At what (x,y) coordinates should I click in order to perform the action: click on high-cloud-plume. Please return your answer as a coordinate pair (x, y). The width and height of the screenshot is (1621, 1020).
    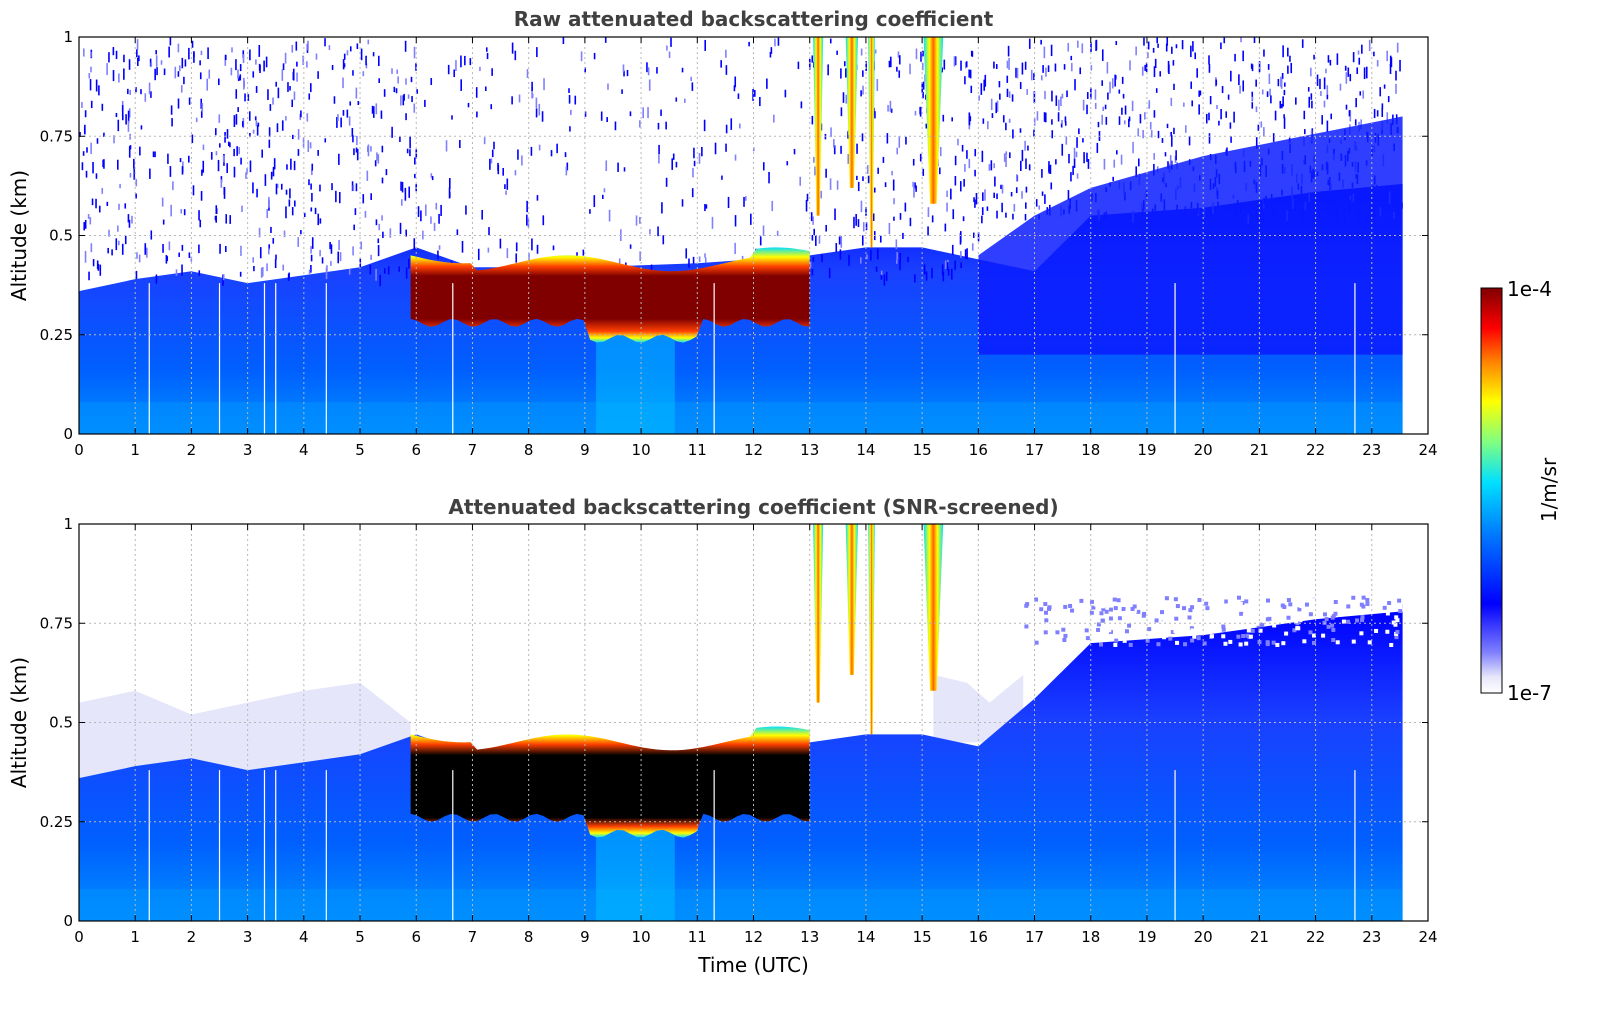
    Looking at the image, I should click on (852, 112).